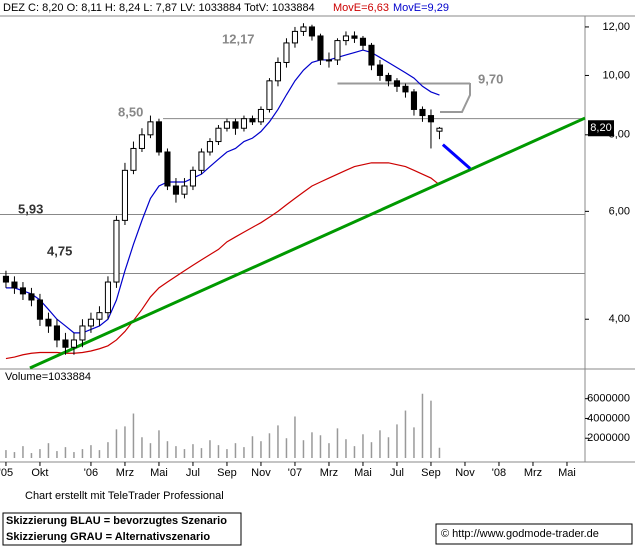  Describe the element at coordinates (455, 98) in the screenshot. I see `gray-scenario` at that location.